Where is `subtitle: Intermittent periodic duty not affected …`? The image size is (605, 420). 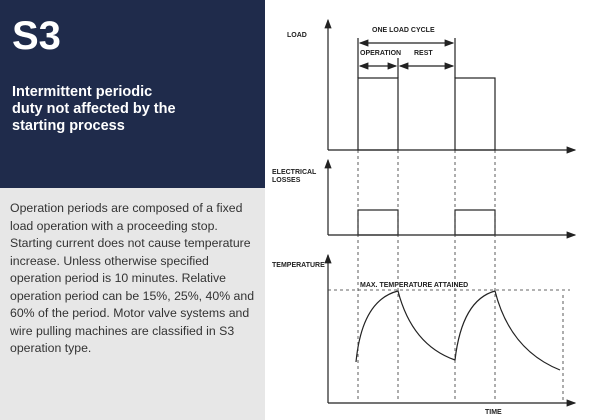 subtitle: Intermittent periodic duty not affected … is located at coordinates (94, 109).